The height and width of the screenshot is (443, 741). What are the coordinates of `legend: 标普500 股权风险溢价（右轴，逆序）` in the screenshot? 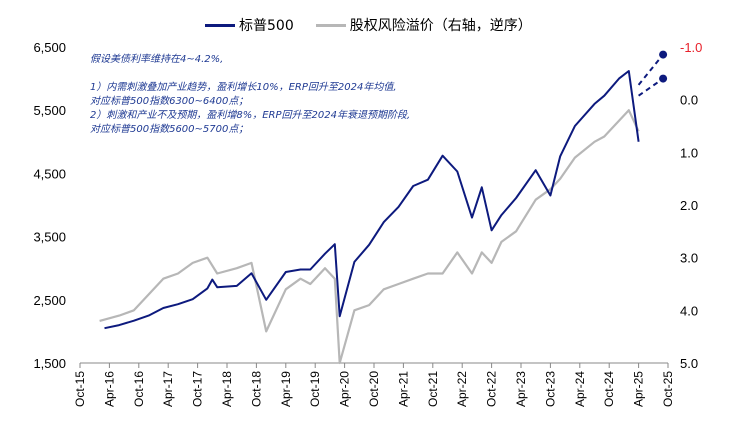 It's located at (379, 25).